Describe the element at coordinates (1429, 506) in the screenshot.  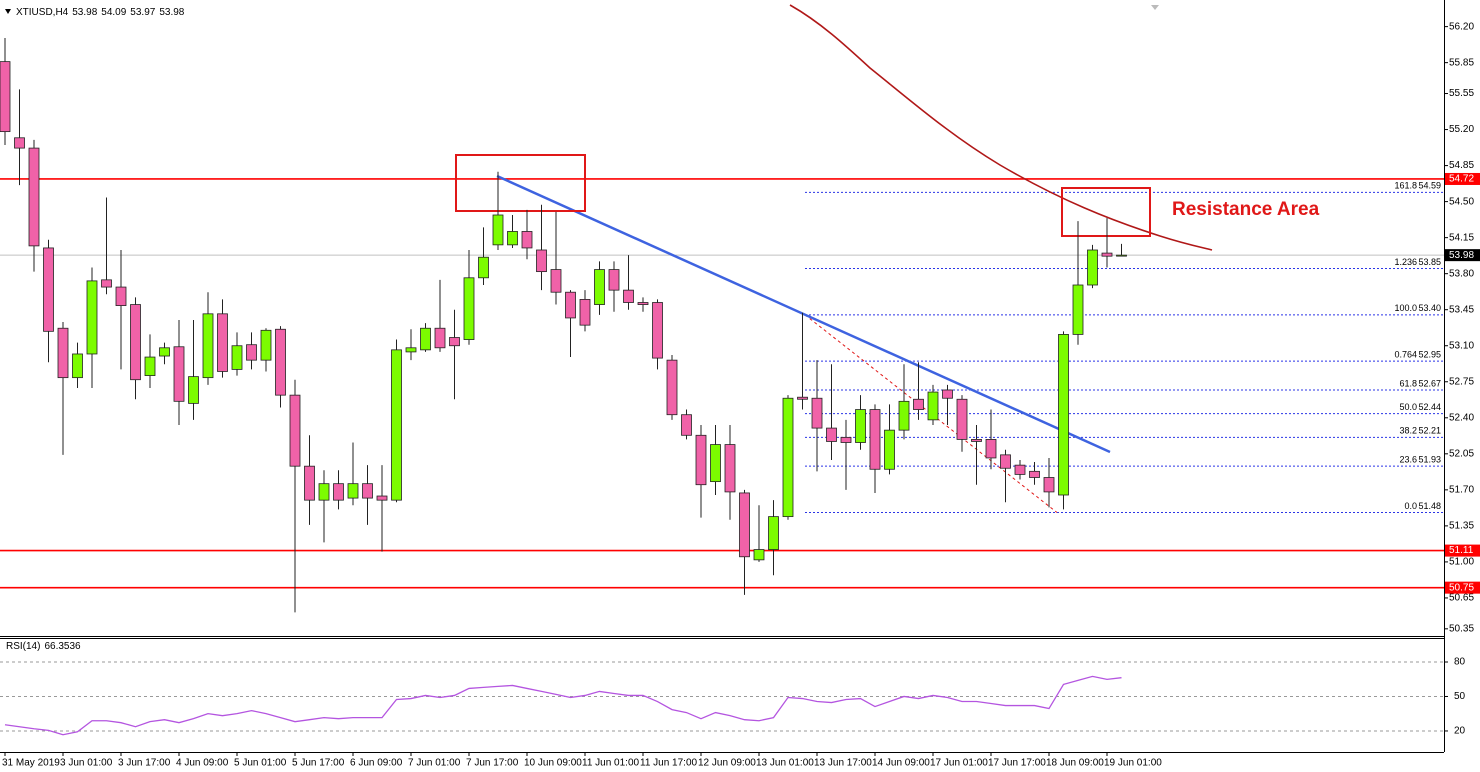
I see `fib-price: 51.48` at that location.